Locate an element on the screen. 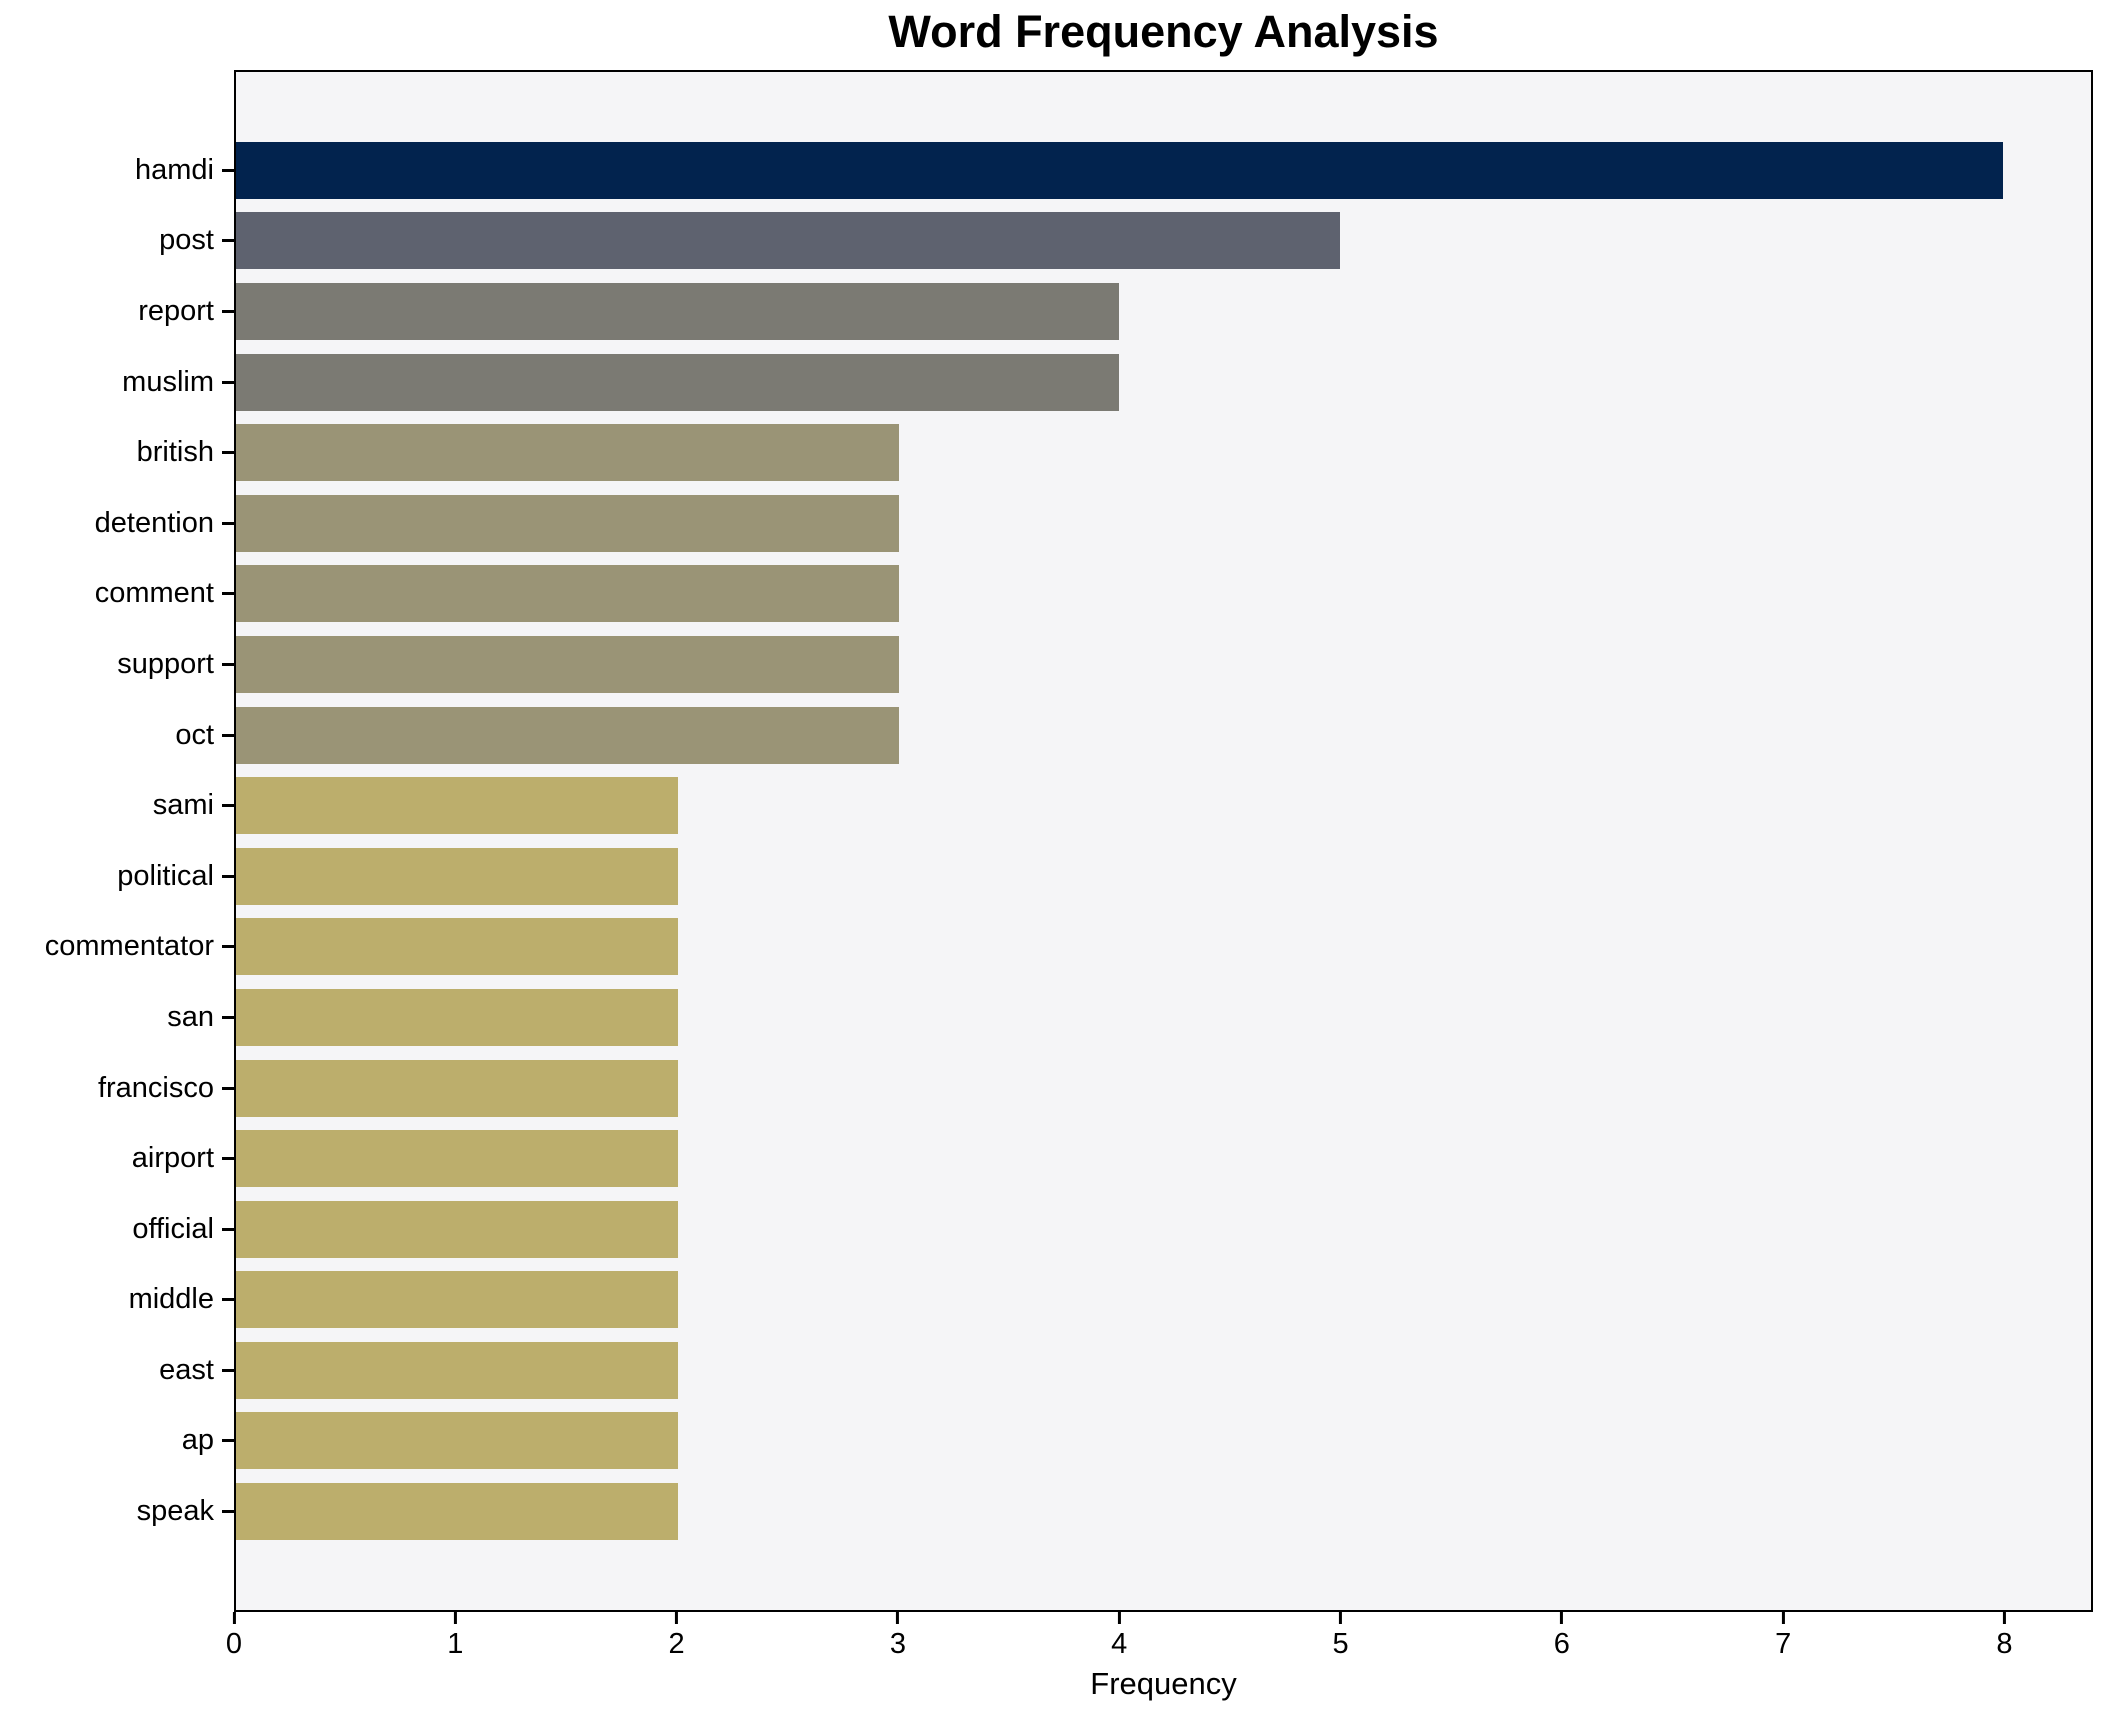 The width and height of the screenshot is (2114, 1722). y-tick-label: comment is located at coordinates (154, 593).